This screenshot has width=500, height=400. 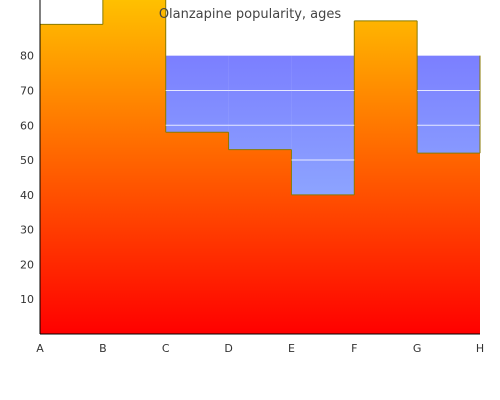 What do you see at coordinates (27, 230) in the screenshot?
I see `y-tick-label-30: 30` at bounding box center [27, 230].